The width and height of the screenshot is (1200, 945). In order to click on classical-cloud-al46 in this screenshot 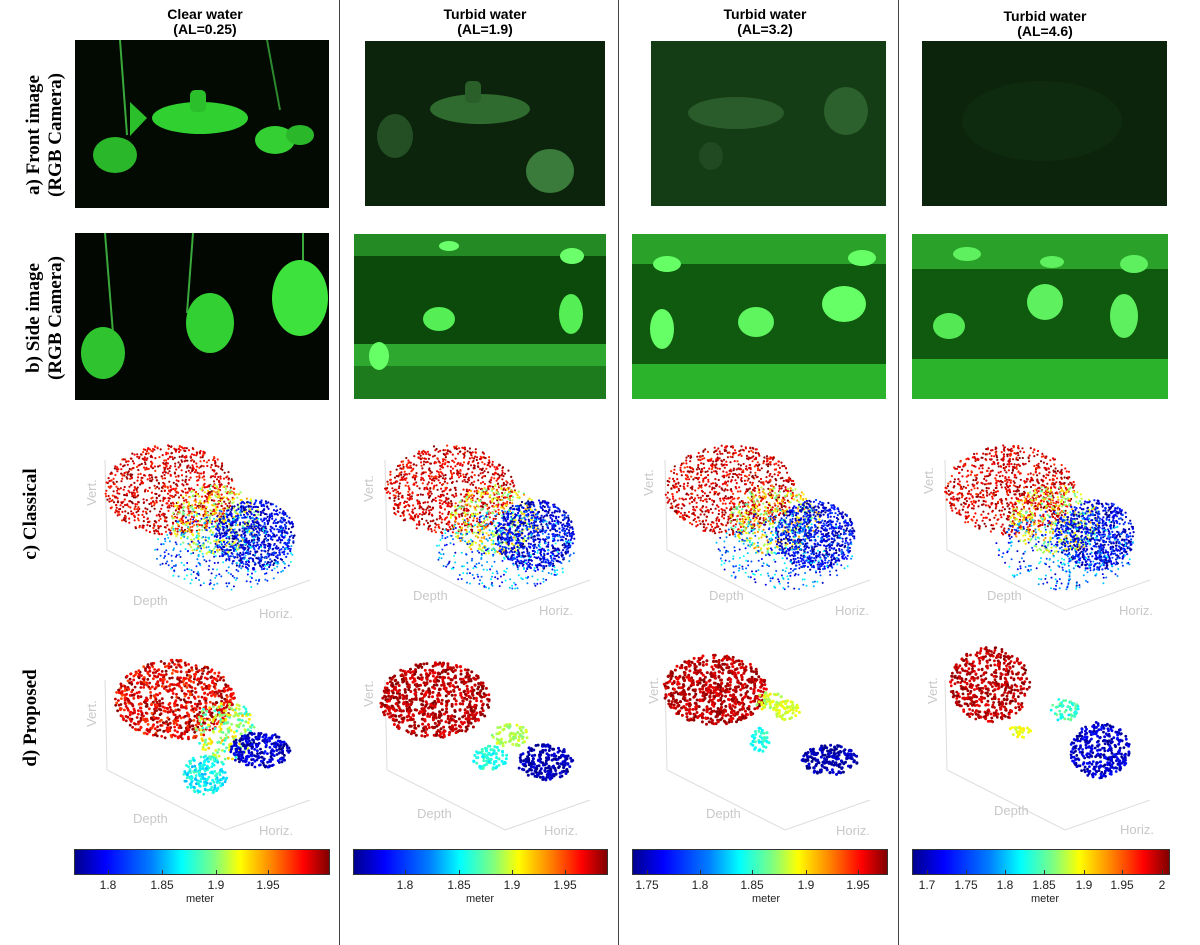, I will do `click(1047, 527)`.